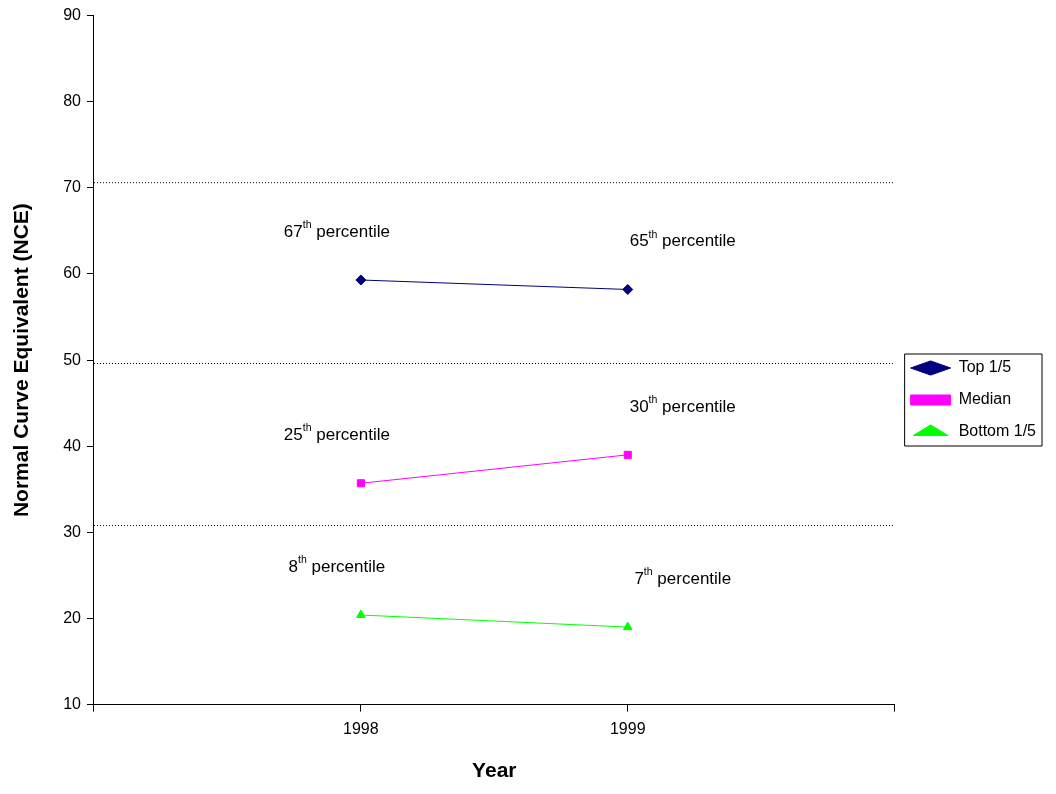  I want to click on y-tick-label: 30, so click(72, 531).